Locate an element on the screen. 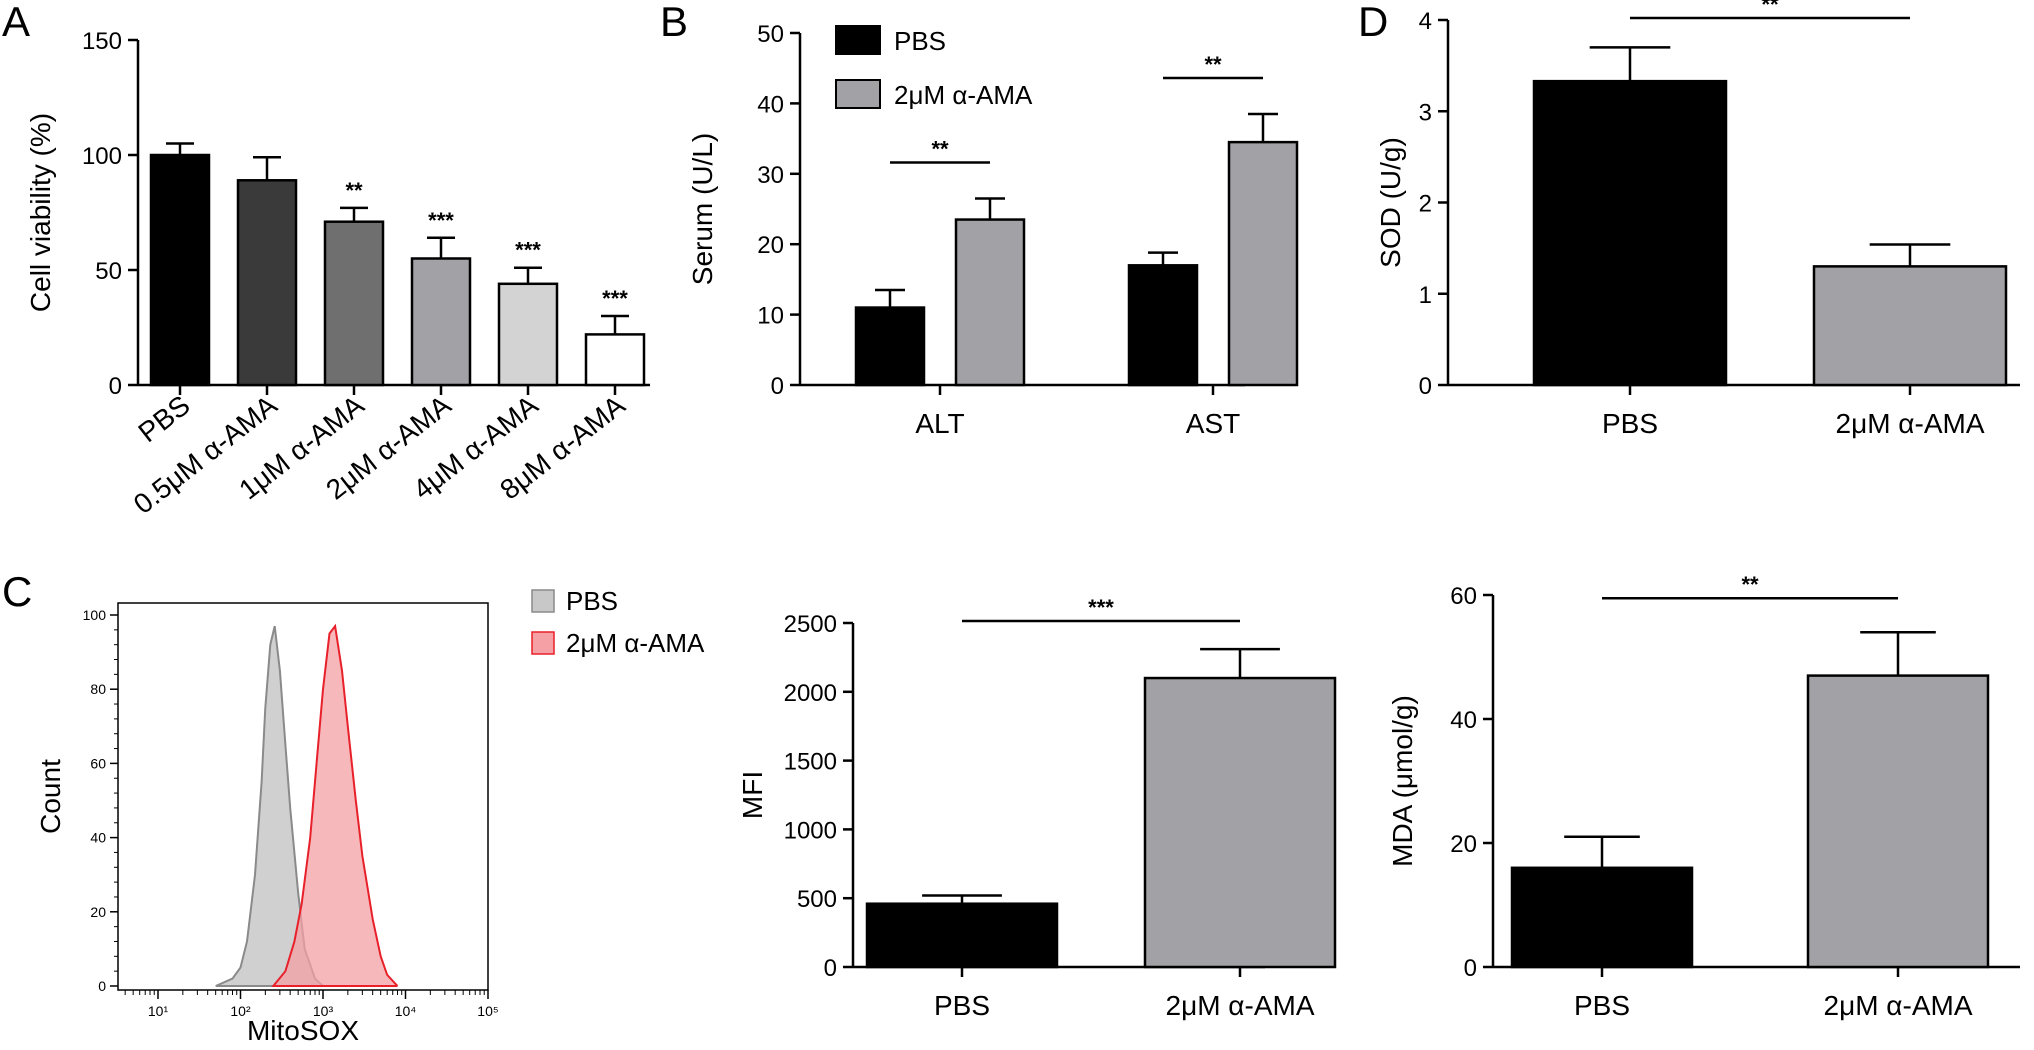 The height and width of the screenshot is (1050, 2034). panel-c-histogram-x-tick-label: 10⁵ is located at coordinates (487, 1011).